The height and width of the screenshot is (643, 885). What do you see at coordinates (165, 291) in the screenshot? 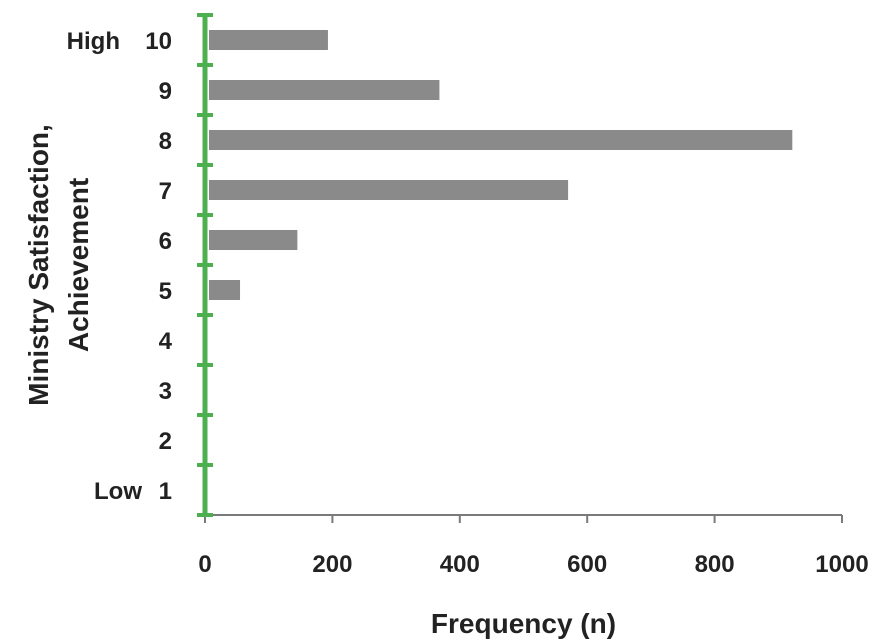
I see `y-tick-label-5: 5` at bounding box center [165, 291].